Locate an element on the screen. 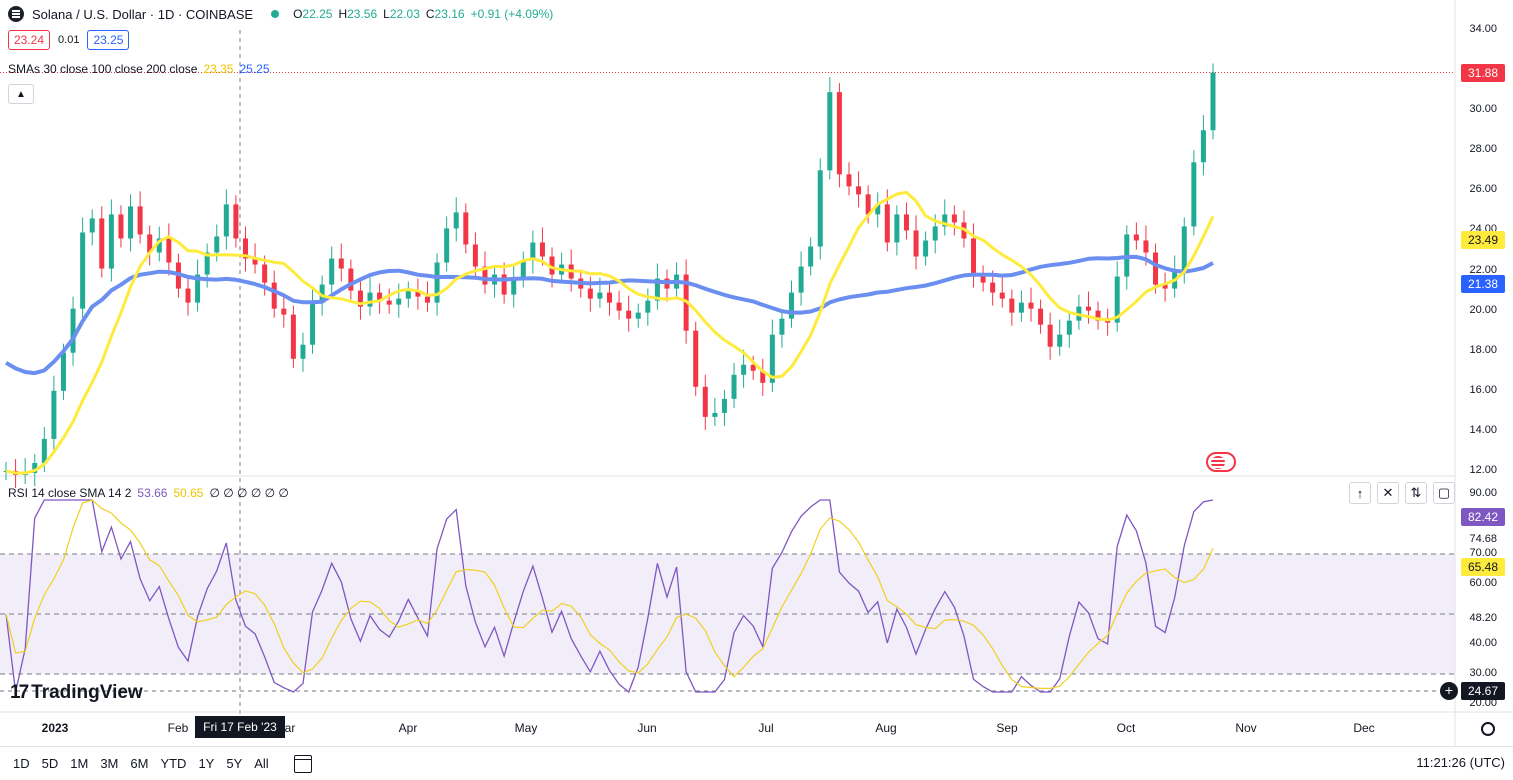 The image size is (1513, 780). time-tick-label: May is located at coordinates (526, 728).